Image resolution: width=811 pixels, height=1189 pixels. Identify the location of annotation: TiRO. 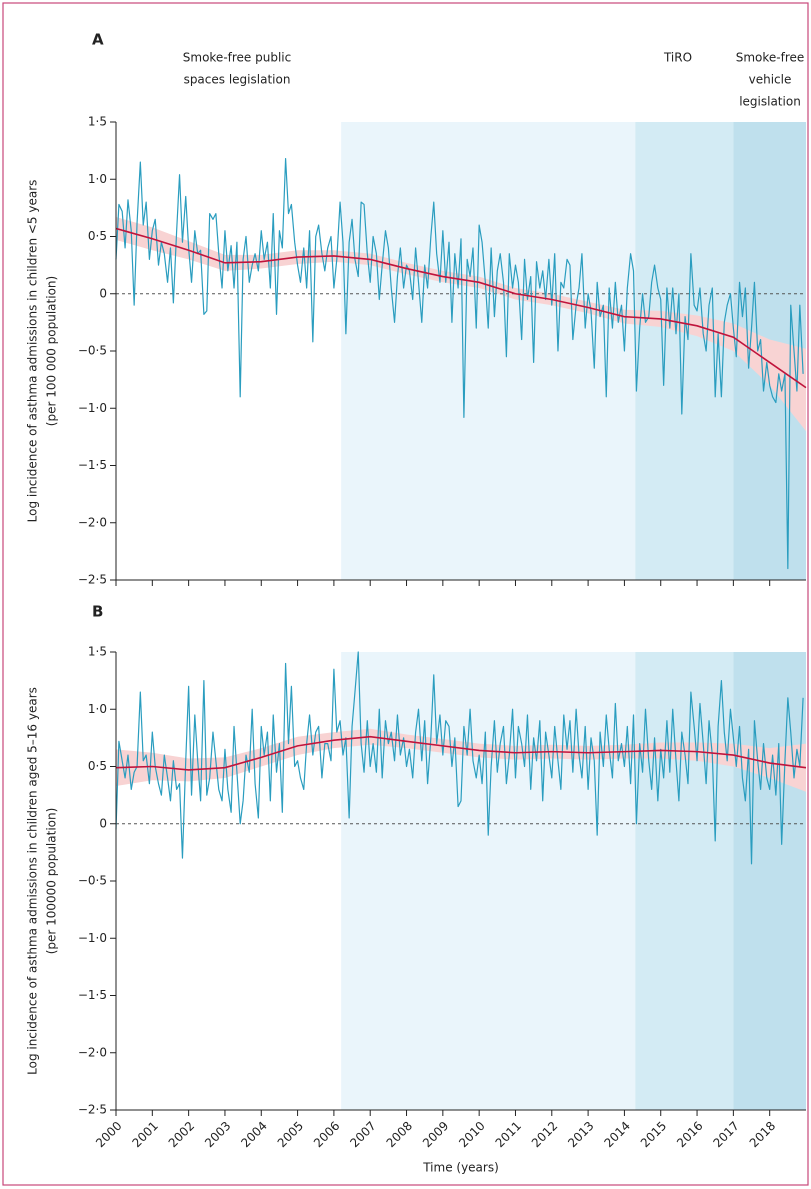
(677, 58).